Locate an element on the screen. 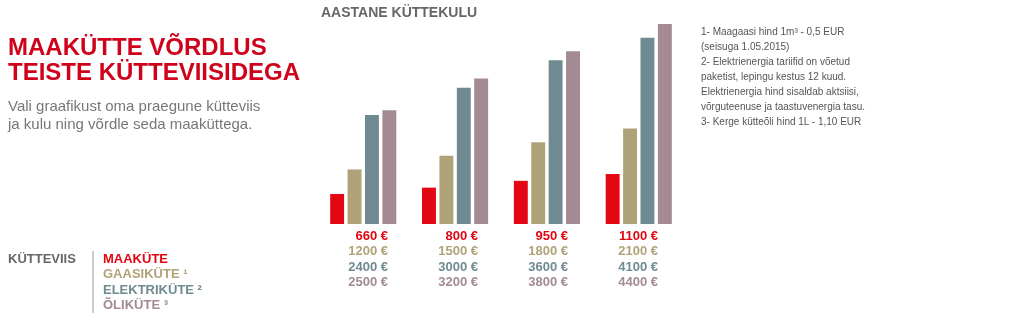  text: MAAKÜTE is located at coordinates (136, 258).